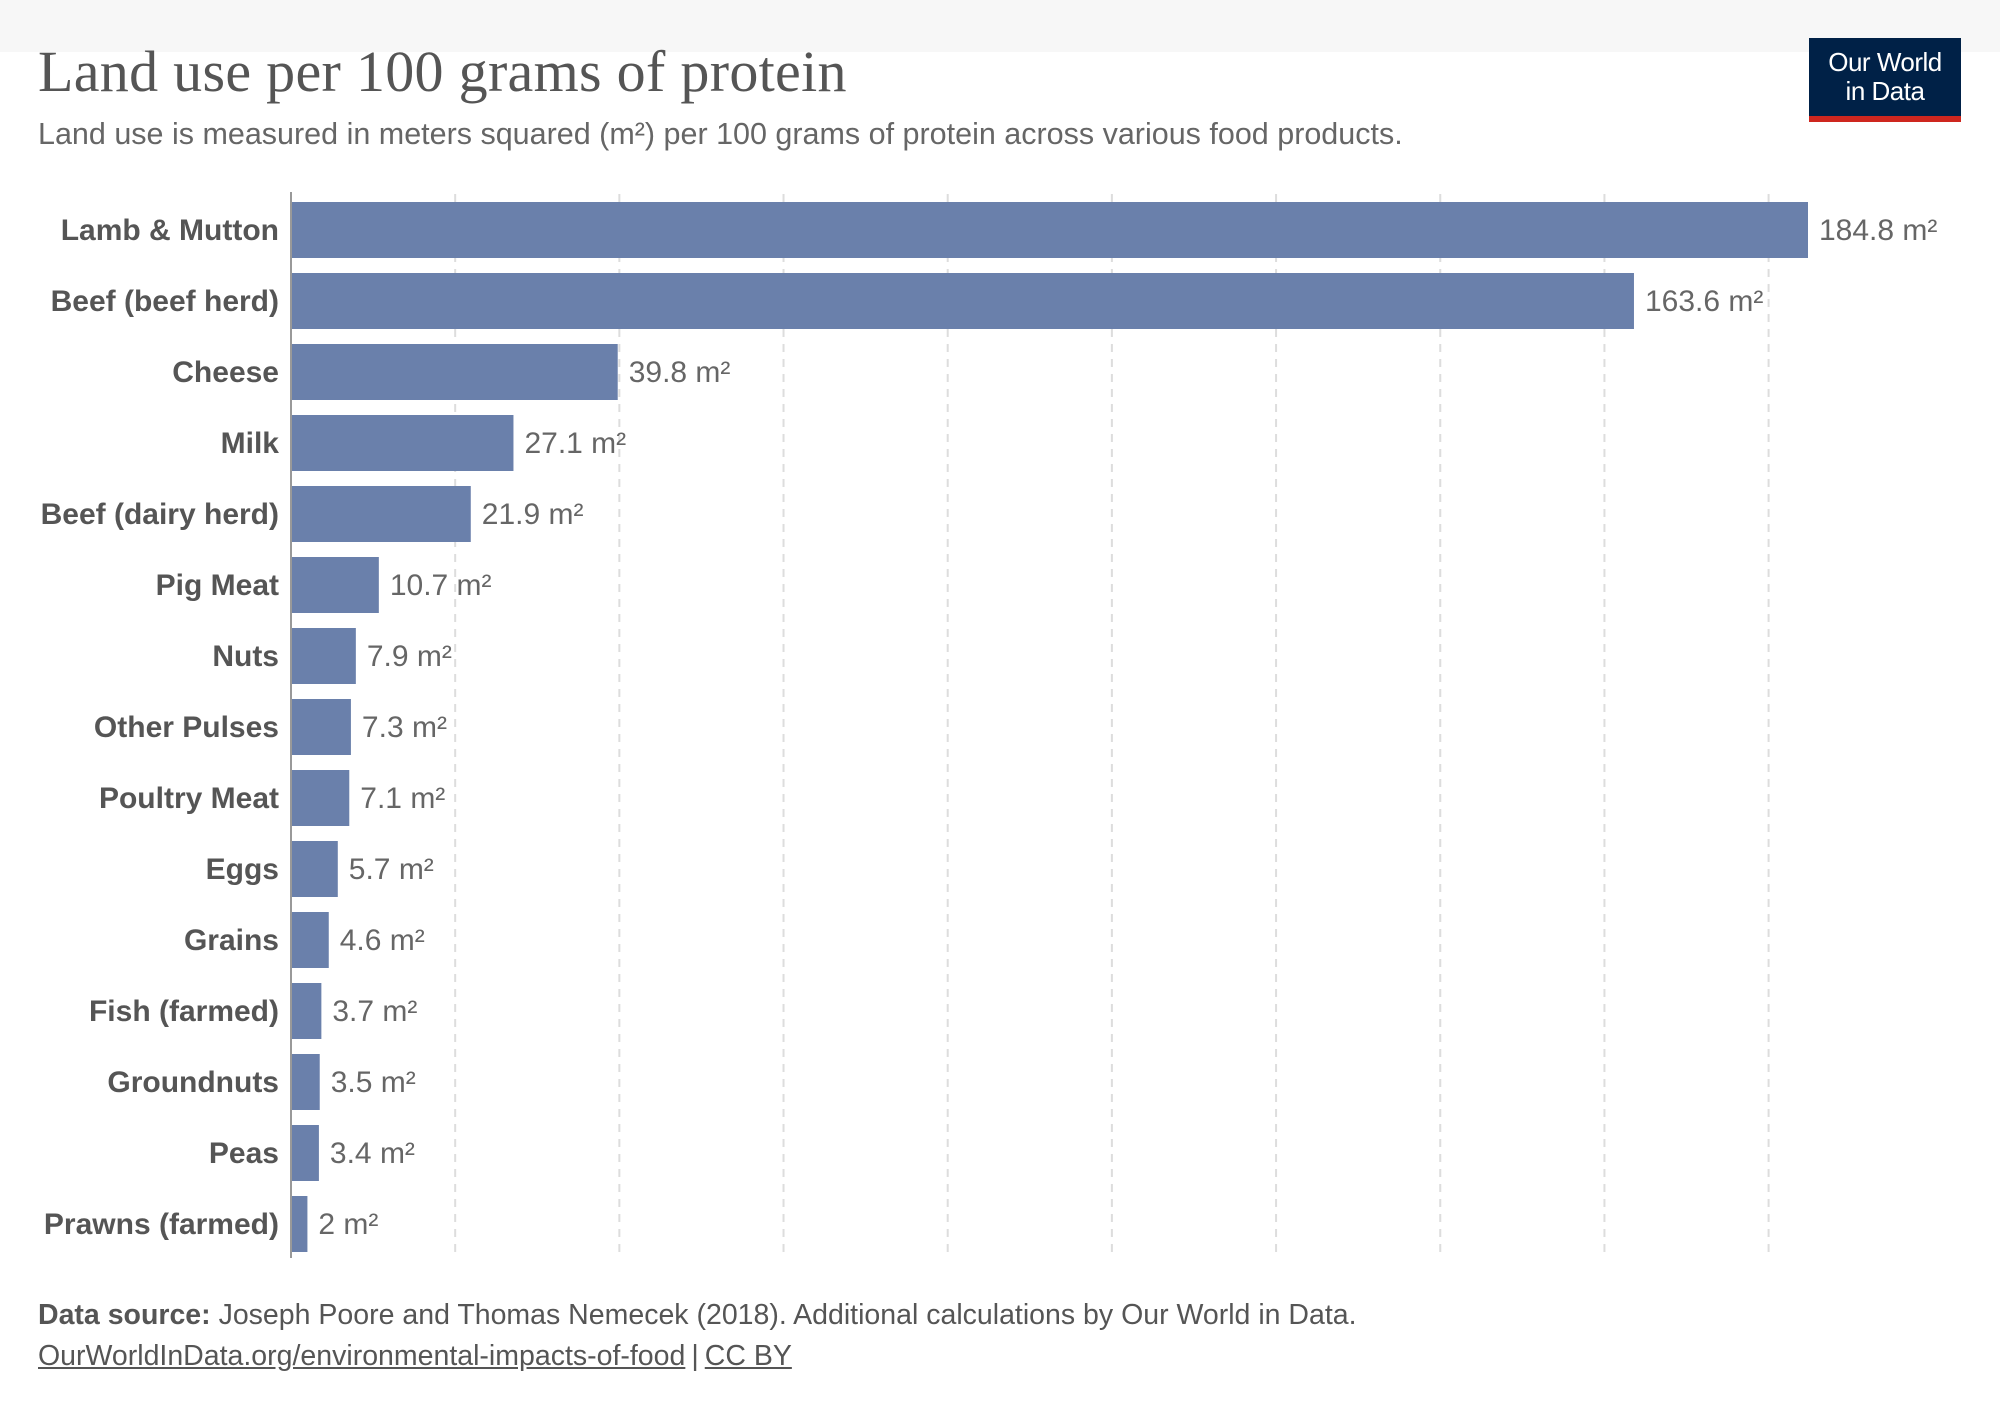  I want to click on value-label: 27.1 m², so click(575, 443).